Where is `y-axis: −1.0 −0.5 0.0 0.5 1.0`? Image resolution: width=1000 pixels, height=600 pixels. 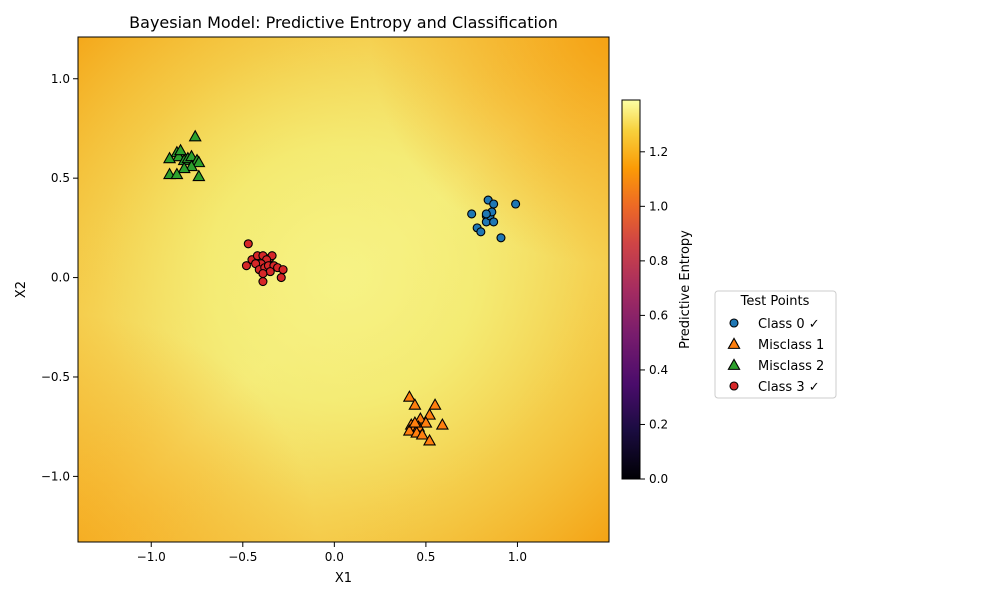 y-axis: −1.0 −0.5 0.0 0.5 1.0 is located at coordinates (59, 277).